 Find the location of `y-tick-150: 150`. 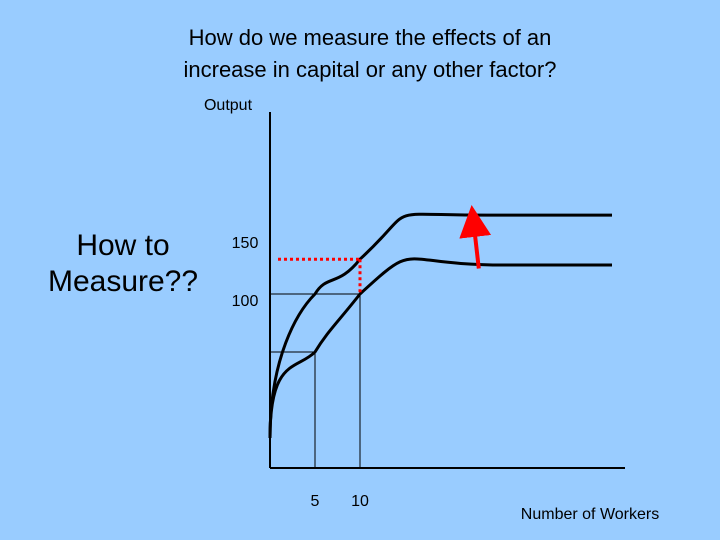

y-tick-150: 150 is located at coordinates (245, 243).